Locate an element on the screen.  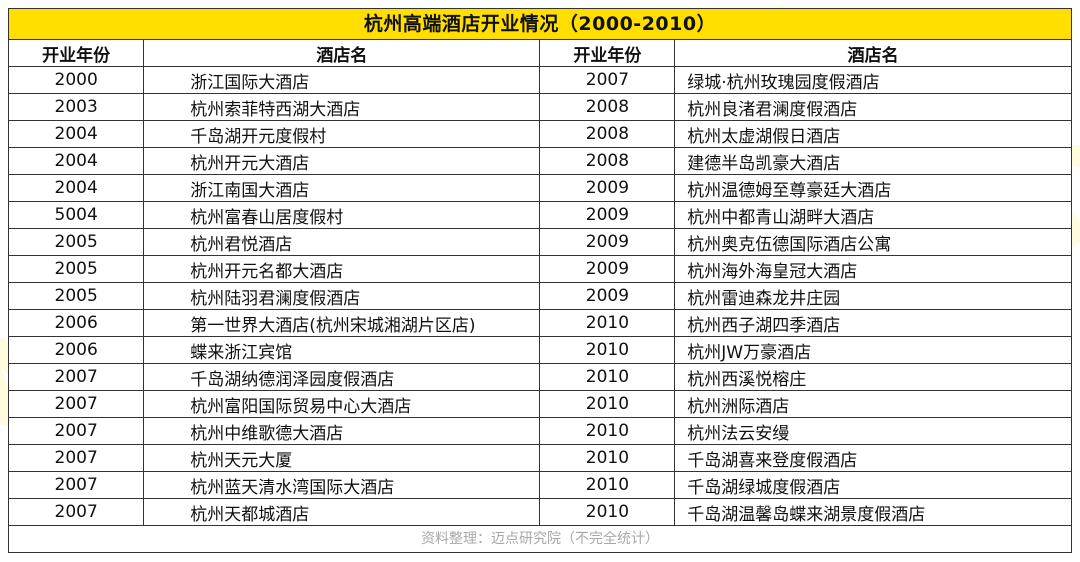
hotel-name-left: 蝶来浙江宾馆 is located at coordinates (342, 350).